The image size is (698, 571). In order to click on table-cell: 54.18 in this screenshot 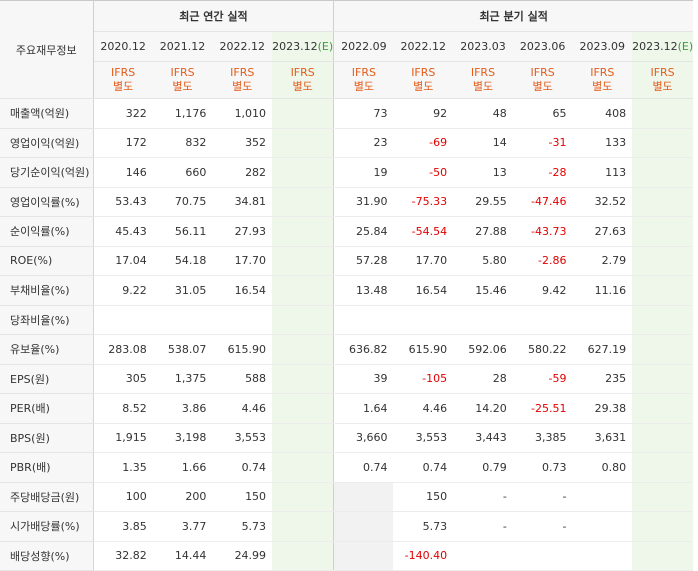, I will do `click(182, 261)`.